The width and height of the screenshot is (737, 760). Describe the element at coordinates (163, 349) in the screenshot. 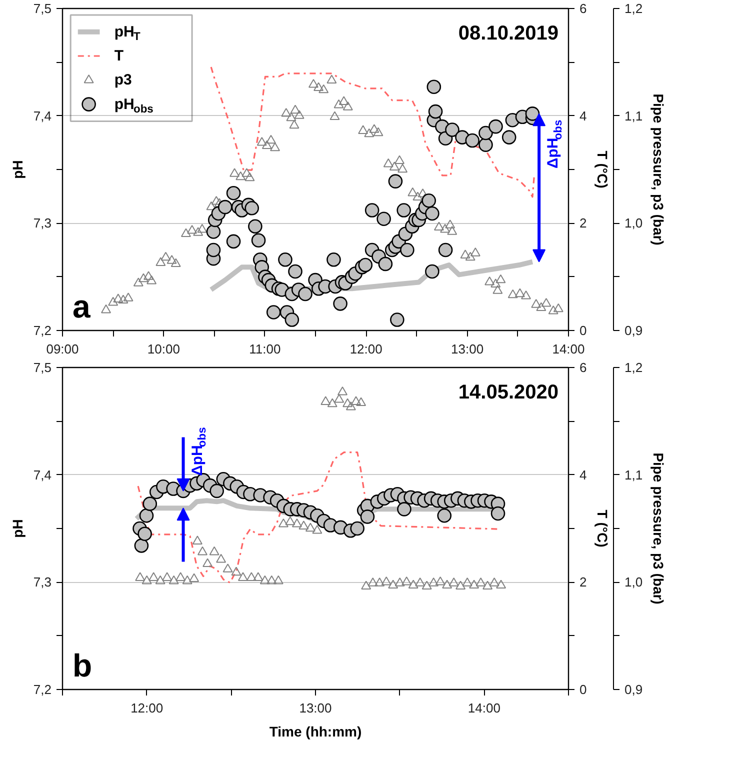

I see `x-tick-label: 10:00` at that location.